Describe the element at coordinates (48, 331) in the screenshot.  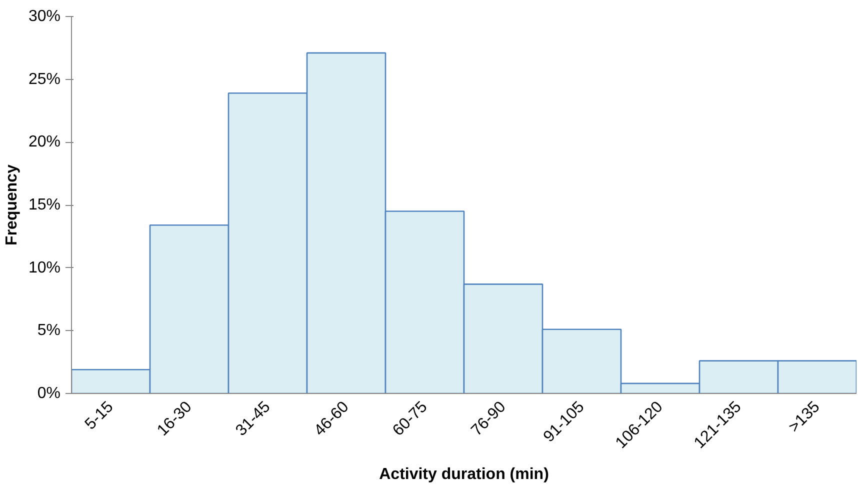
I see `y-tick-label: 5%` at that location.